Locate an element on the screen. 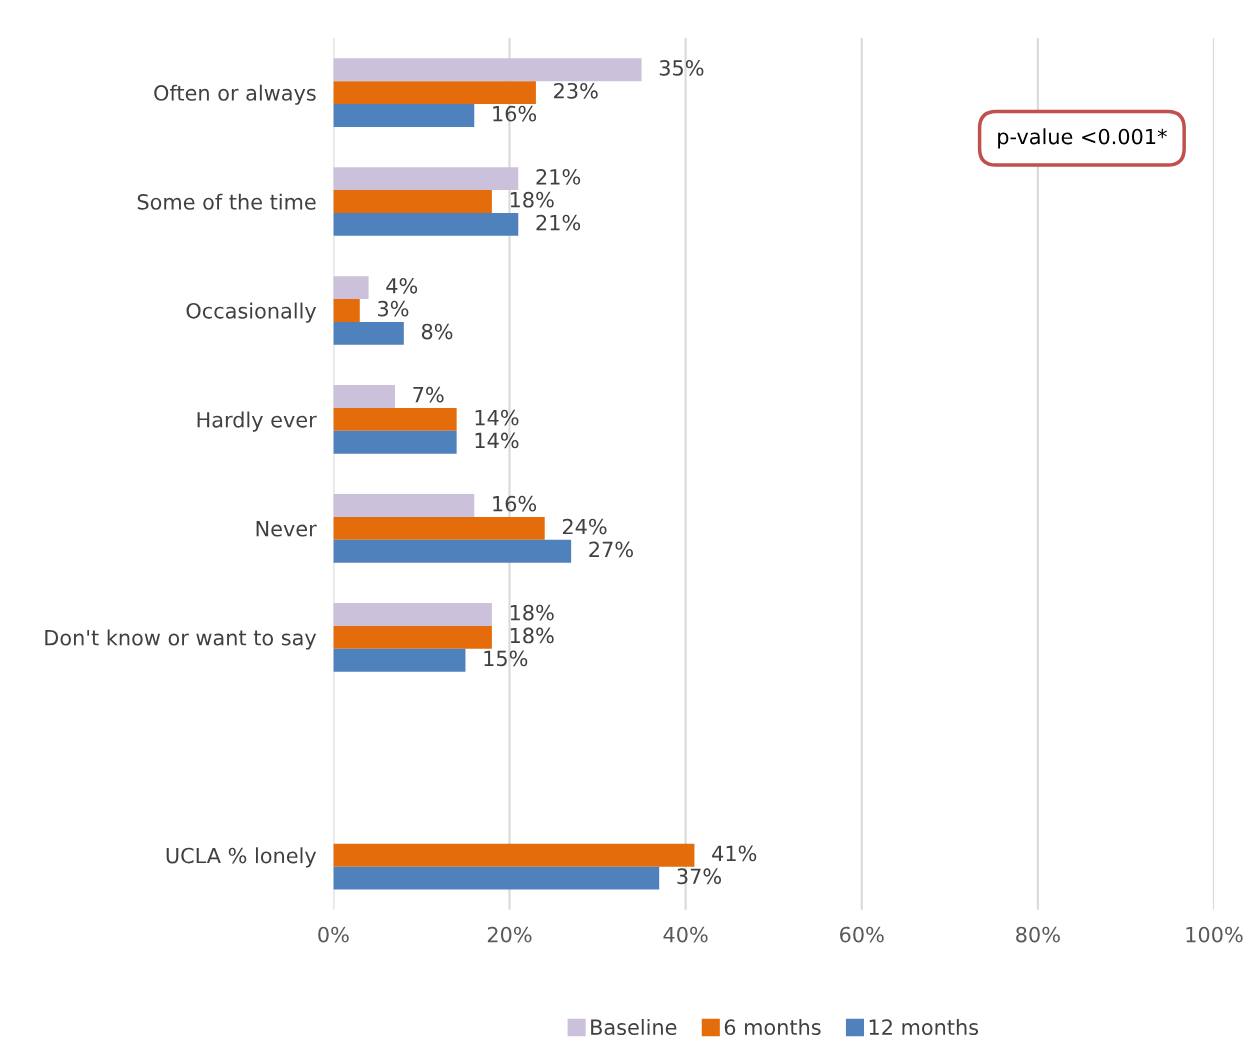  y-tick-label: Never is located at coordinates (286, 529).